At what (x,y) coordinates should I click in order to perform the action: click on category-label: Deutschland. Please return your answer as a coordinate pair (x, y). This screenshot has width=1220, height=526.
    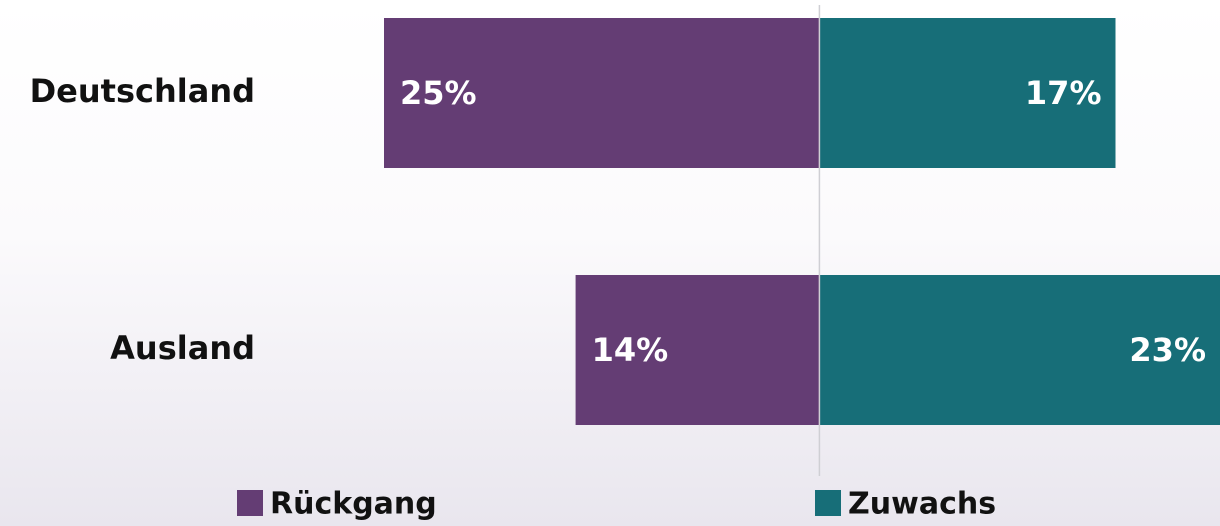
    Looking at the image, I should click on (142, 91).